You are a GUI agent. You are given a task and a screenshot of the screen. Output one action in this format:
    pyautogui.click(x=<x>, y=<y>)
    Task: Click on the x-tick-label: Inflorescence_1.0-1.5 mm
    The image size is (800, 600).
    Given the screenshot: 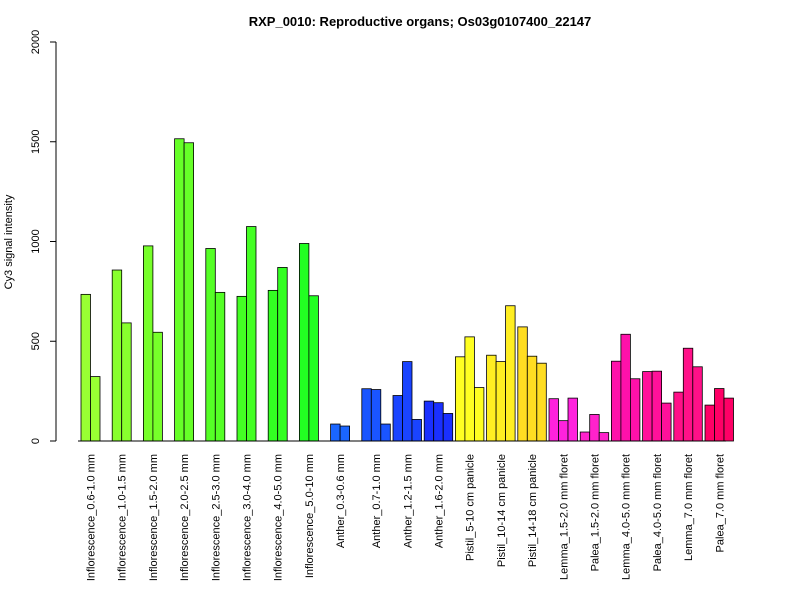 What is the action you would take?
    pyautogui.click(x=123, y=517)
    